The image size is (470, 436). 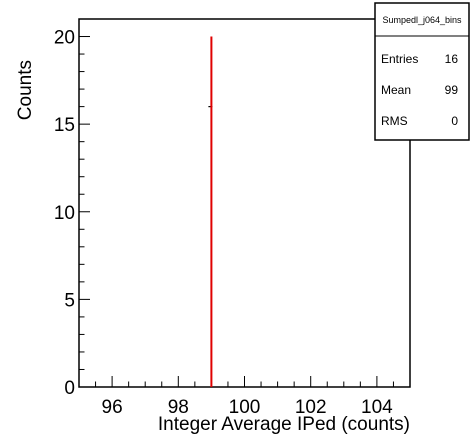 I want to click on x-tick-label: 104, so click(x=377, y=407).